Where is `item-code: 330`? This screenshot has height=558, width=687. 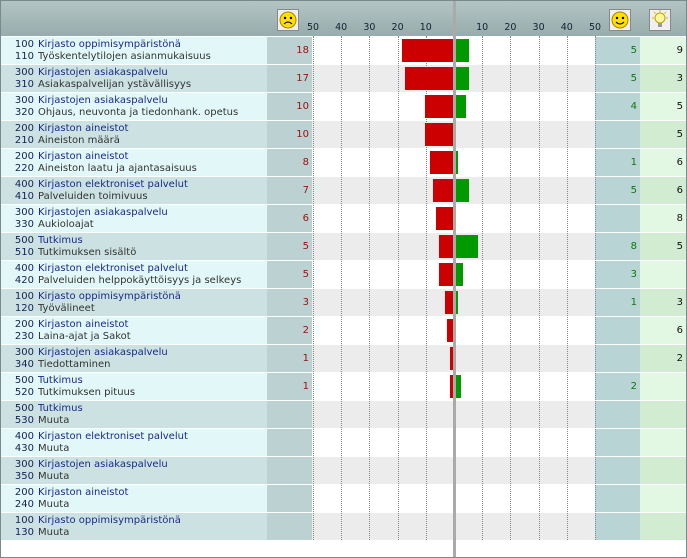
item-code: 330 is located at coordinates (24, 224).